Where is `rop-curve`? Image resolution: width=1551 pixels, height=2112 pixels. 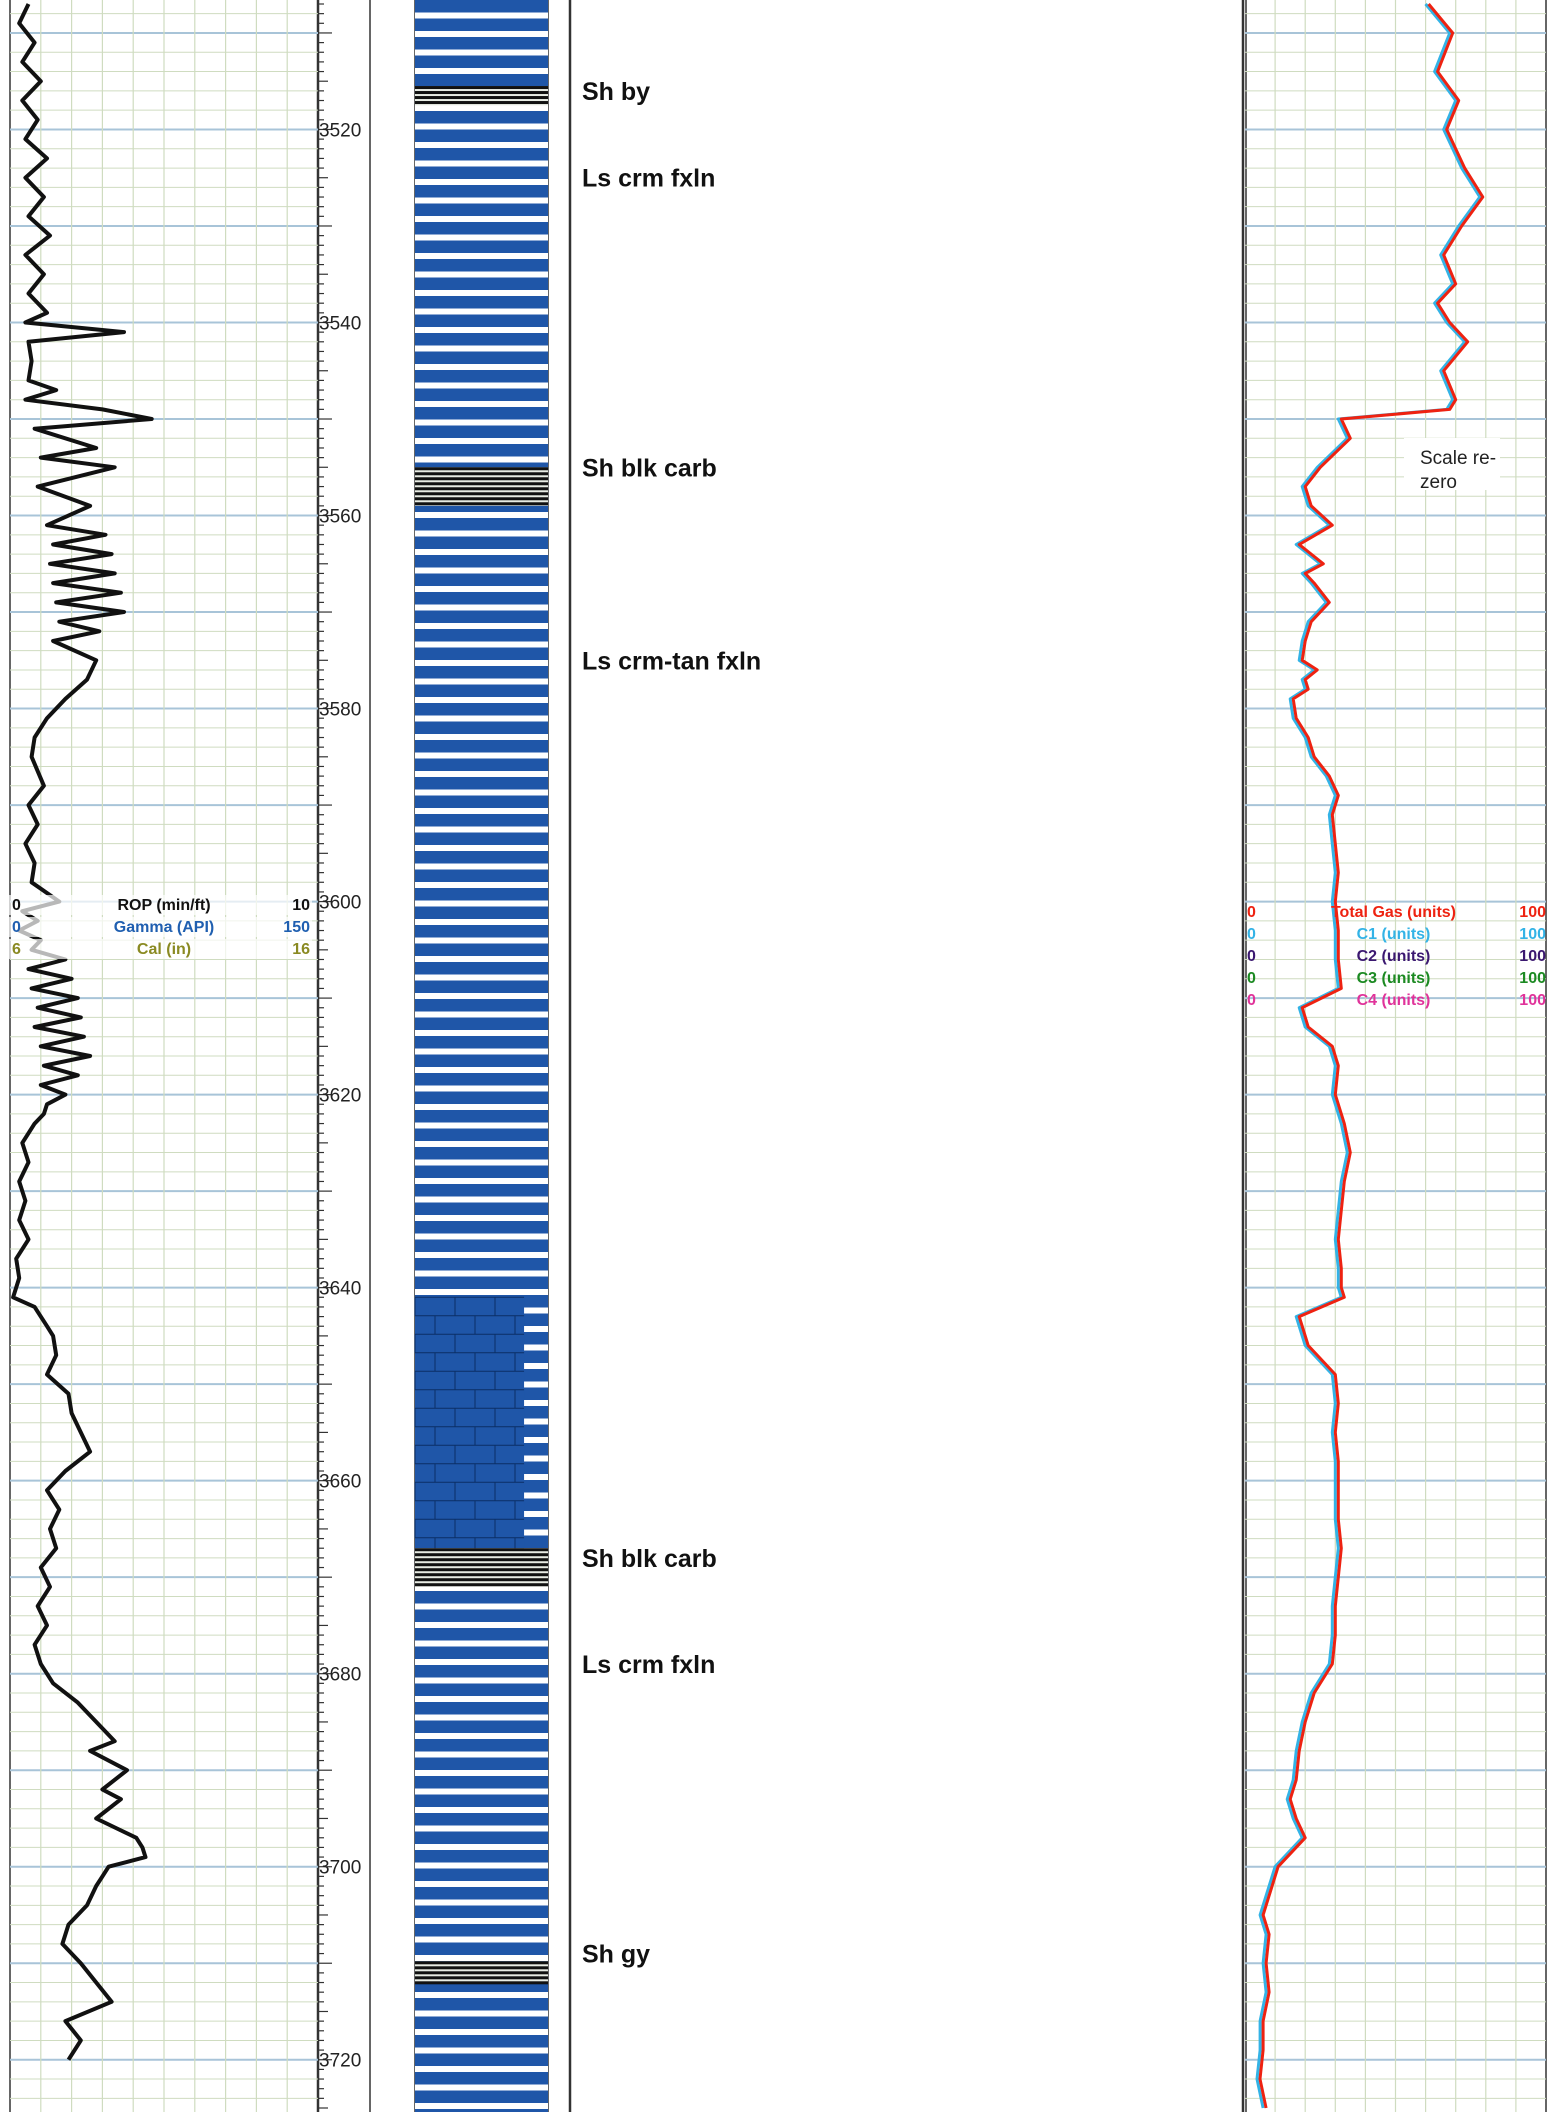
rop-curve is located at coordinates (82, 1032).